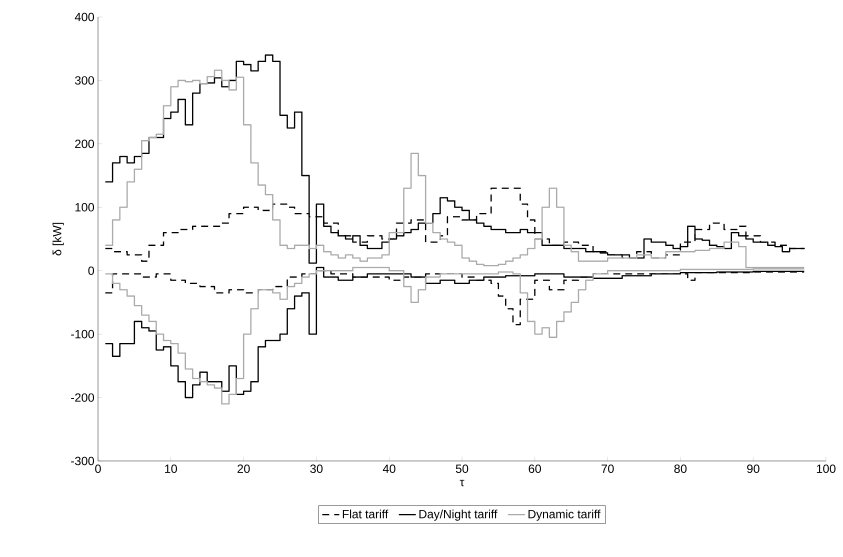 This screenshot has height=557, width=843. Describe the element at coordinates (389, 468) in the screenshot. I see `x-tick-label: 40` at that location.